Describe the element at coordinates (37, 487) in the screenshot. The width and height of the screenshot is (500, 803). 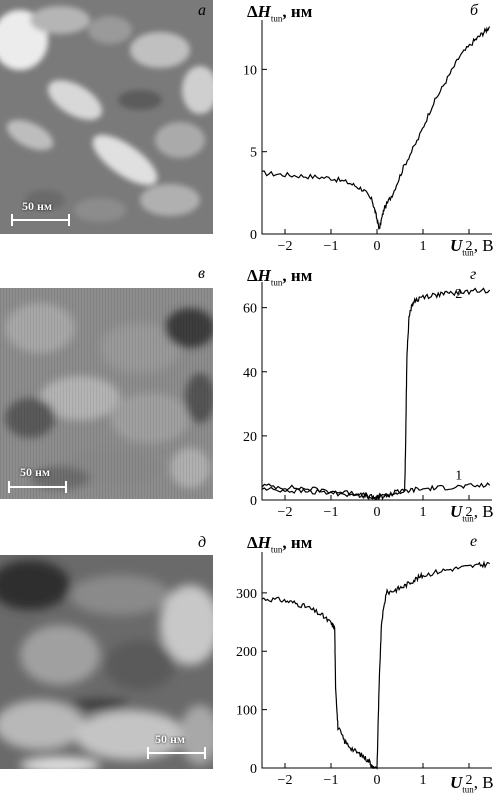
I see `scale-bar-c` at that location.